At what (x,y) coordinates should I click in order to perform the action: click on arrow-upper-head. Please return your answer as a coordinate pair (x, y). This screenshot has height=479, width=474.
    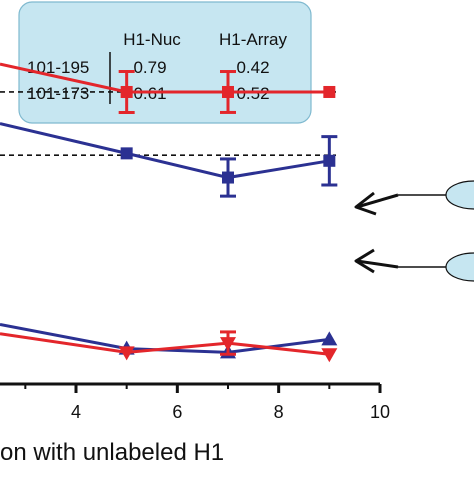
    Looking at the image, I should click on (365, 203).